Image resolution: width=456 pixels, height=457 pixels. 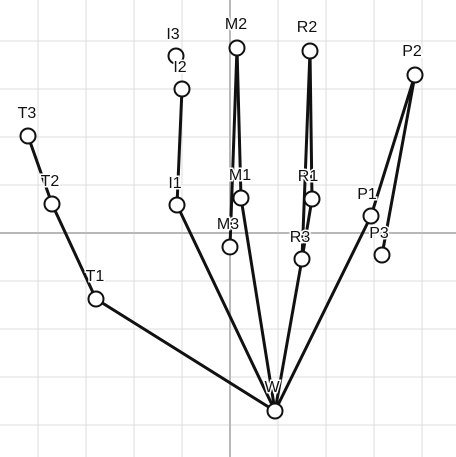 I want to click on joint-label-r3: R3, so click(x=300, y=237).